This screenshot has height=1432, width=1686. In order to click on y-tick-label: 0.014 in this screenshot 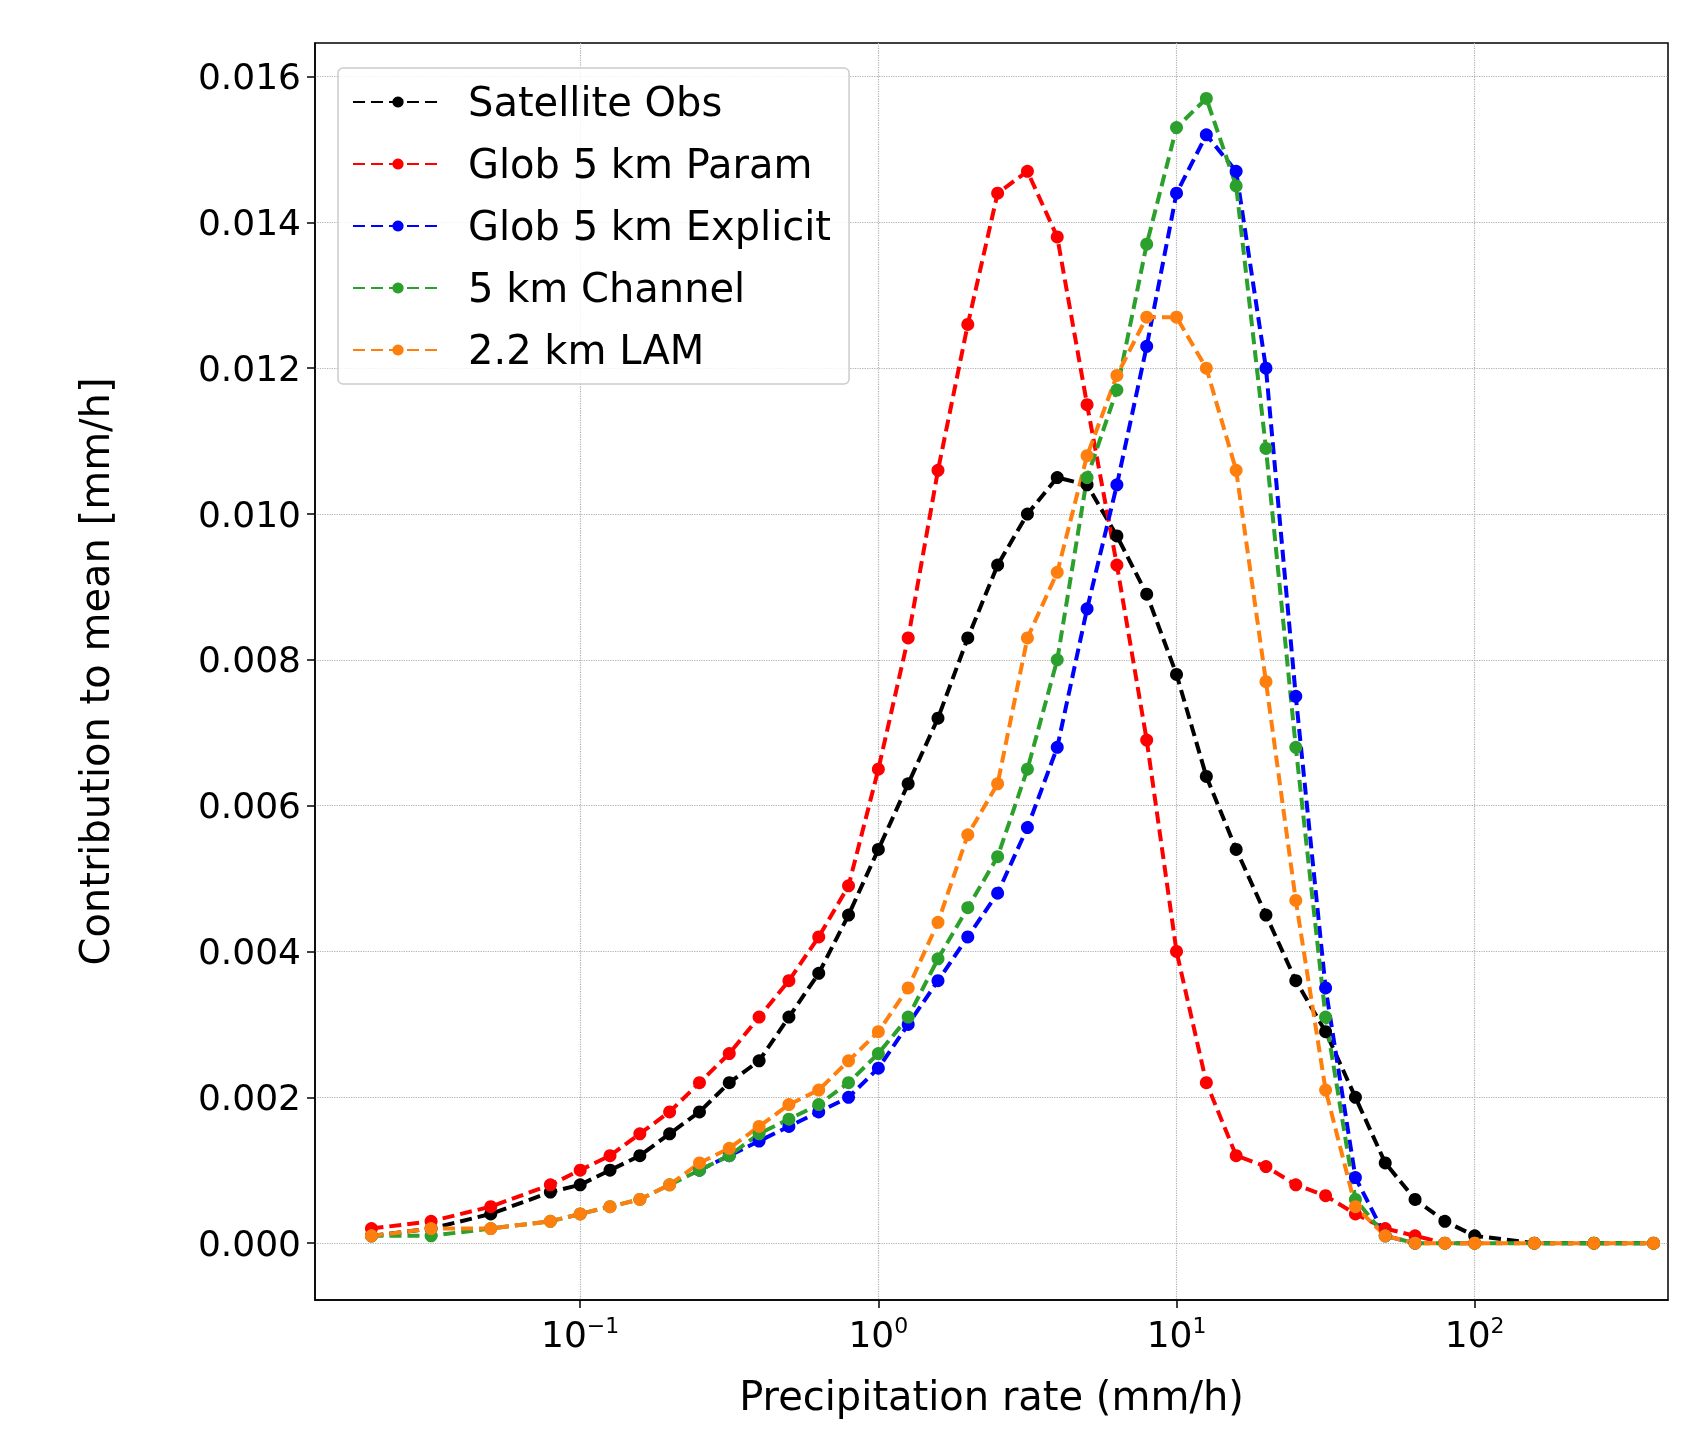, I will do `click(249, 222)`.